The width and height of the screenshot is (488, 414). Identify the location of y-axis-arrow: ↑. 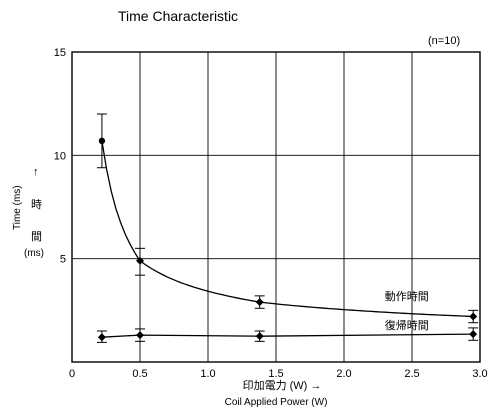
(36, 172).